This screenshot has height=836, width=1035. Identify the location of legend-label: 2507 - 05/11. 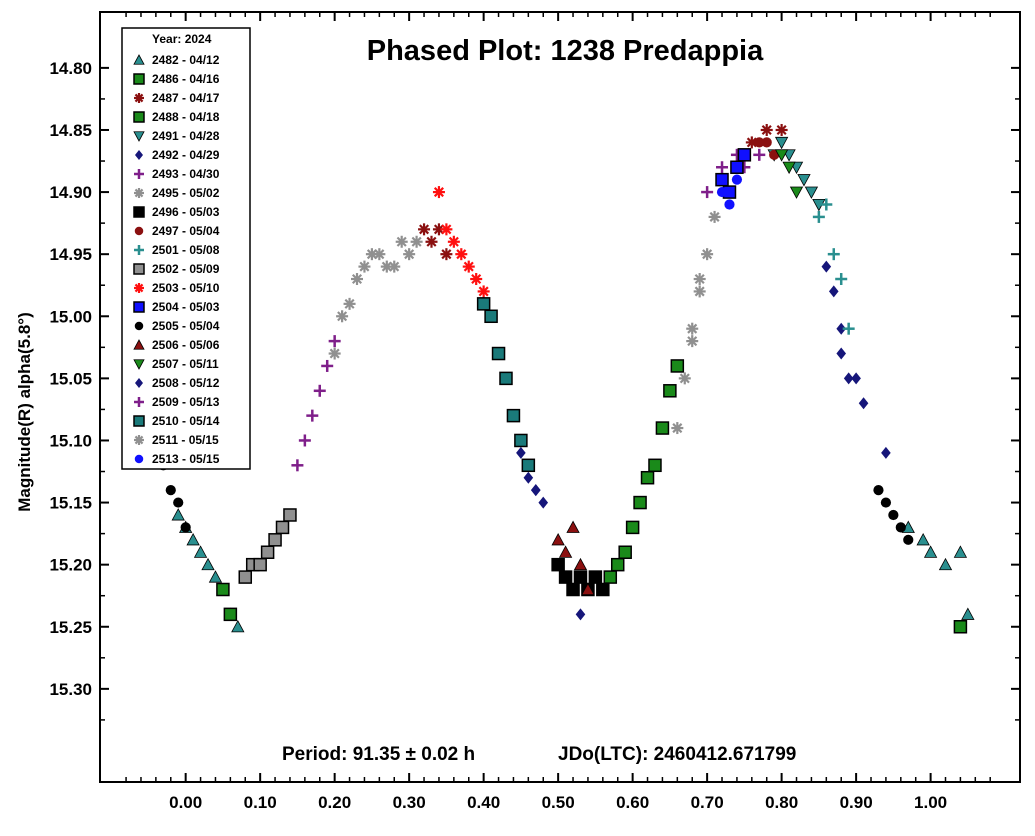
(185, 364).